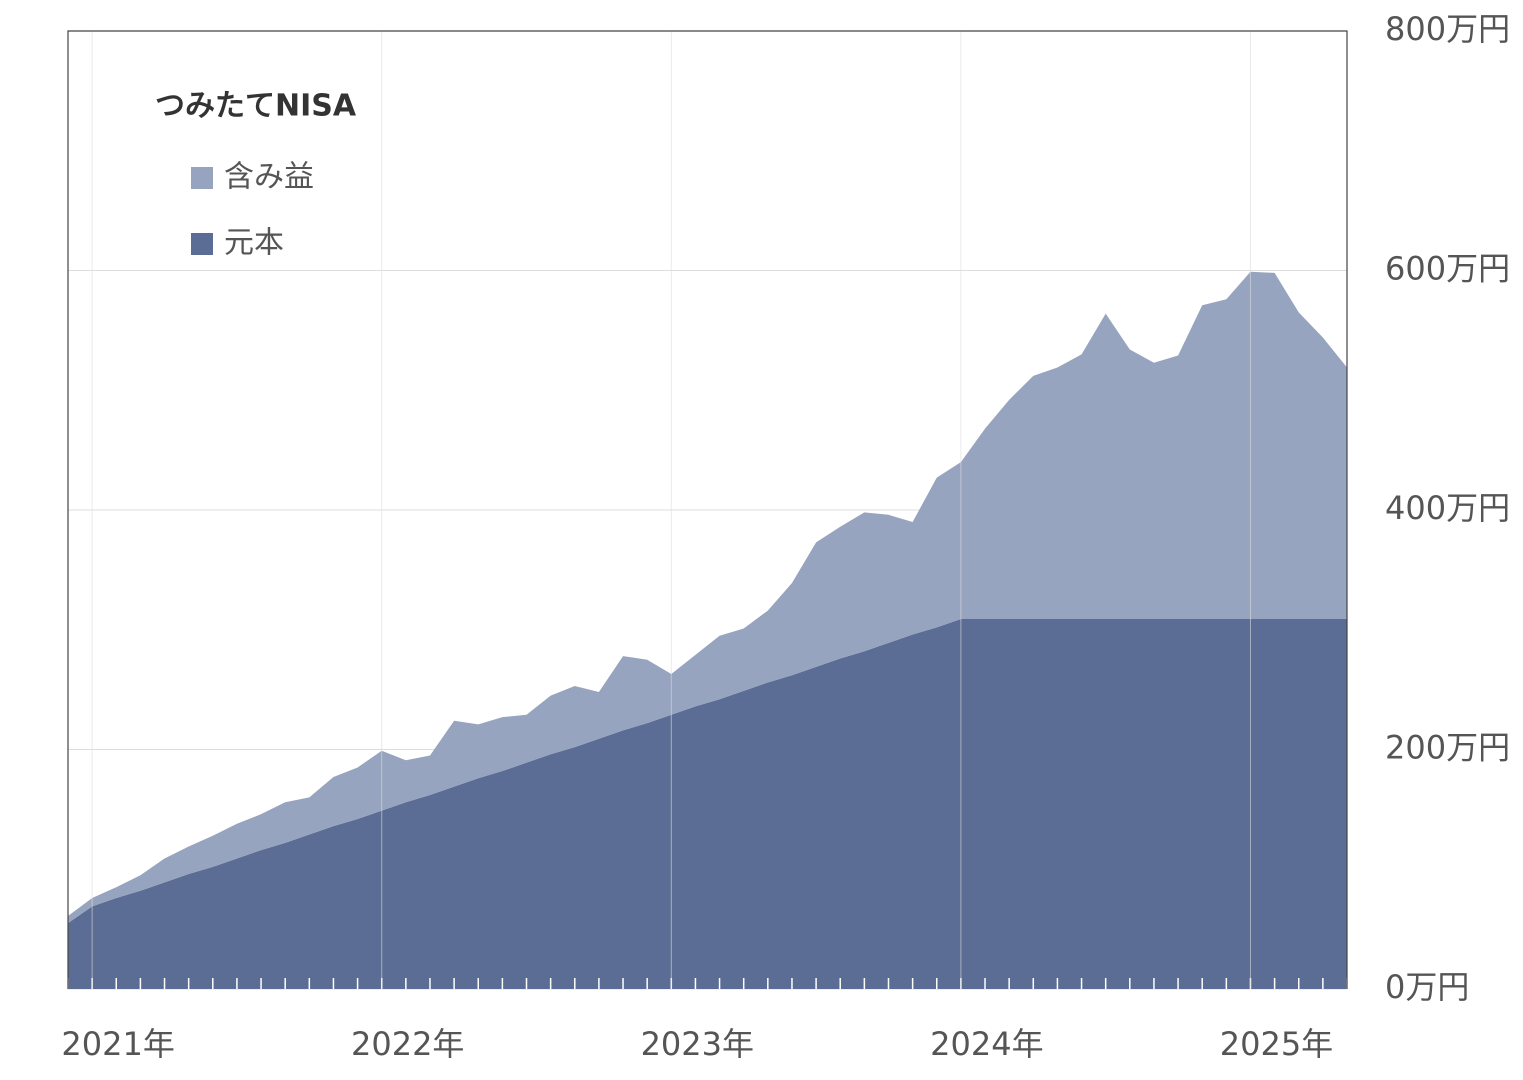 The width and height of the screenshot is (1523, 1080). What do you see at coordinates (1447, 29) in the screenshot?
I see `y-tick-label: 800万円` at bounding box center [1447, 29].